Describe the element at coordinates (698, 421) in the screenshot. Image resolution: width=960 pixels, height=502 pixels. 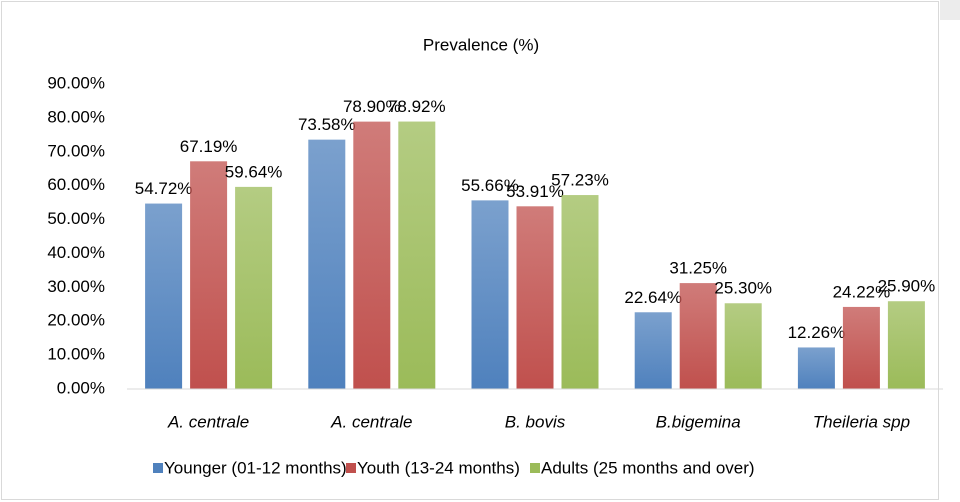
I see `x-tick-label: B.bigemina` at that location.